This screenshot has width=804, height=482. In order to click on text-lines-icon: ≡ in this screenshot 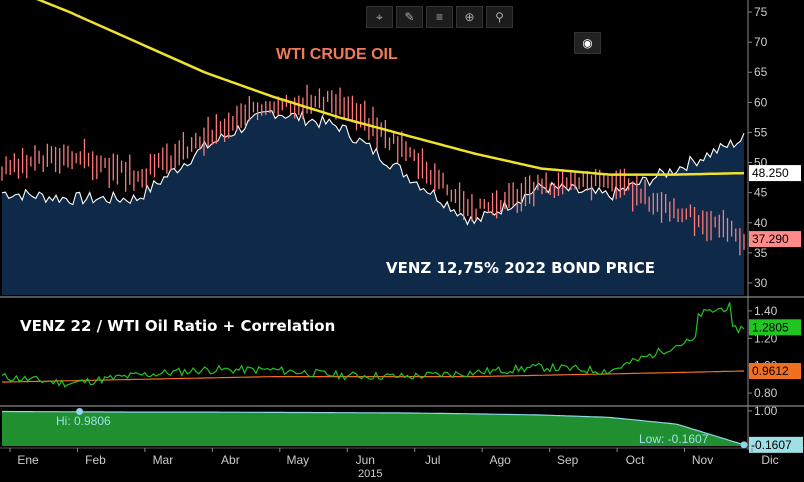, I will do `click(439, 17)`.